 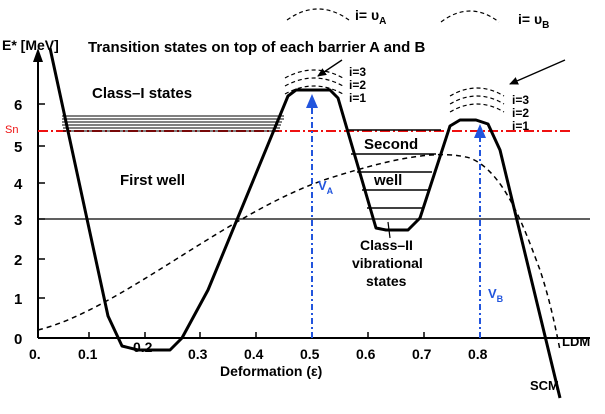 What do you see at coordinates (198, 354) in the screenshot?
I see `x-tick-label-3: 0.3` at bounding box center [198, 354].